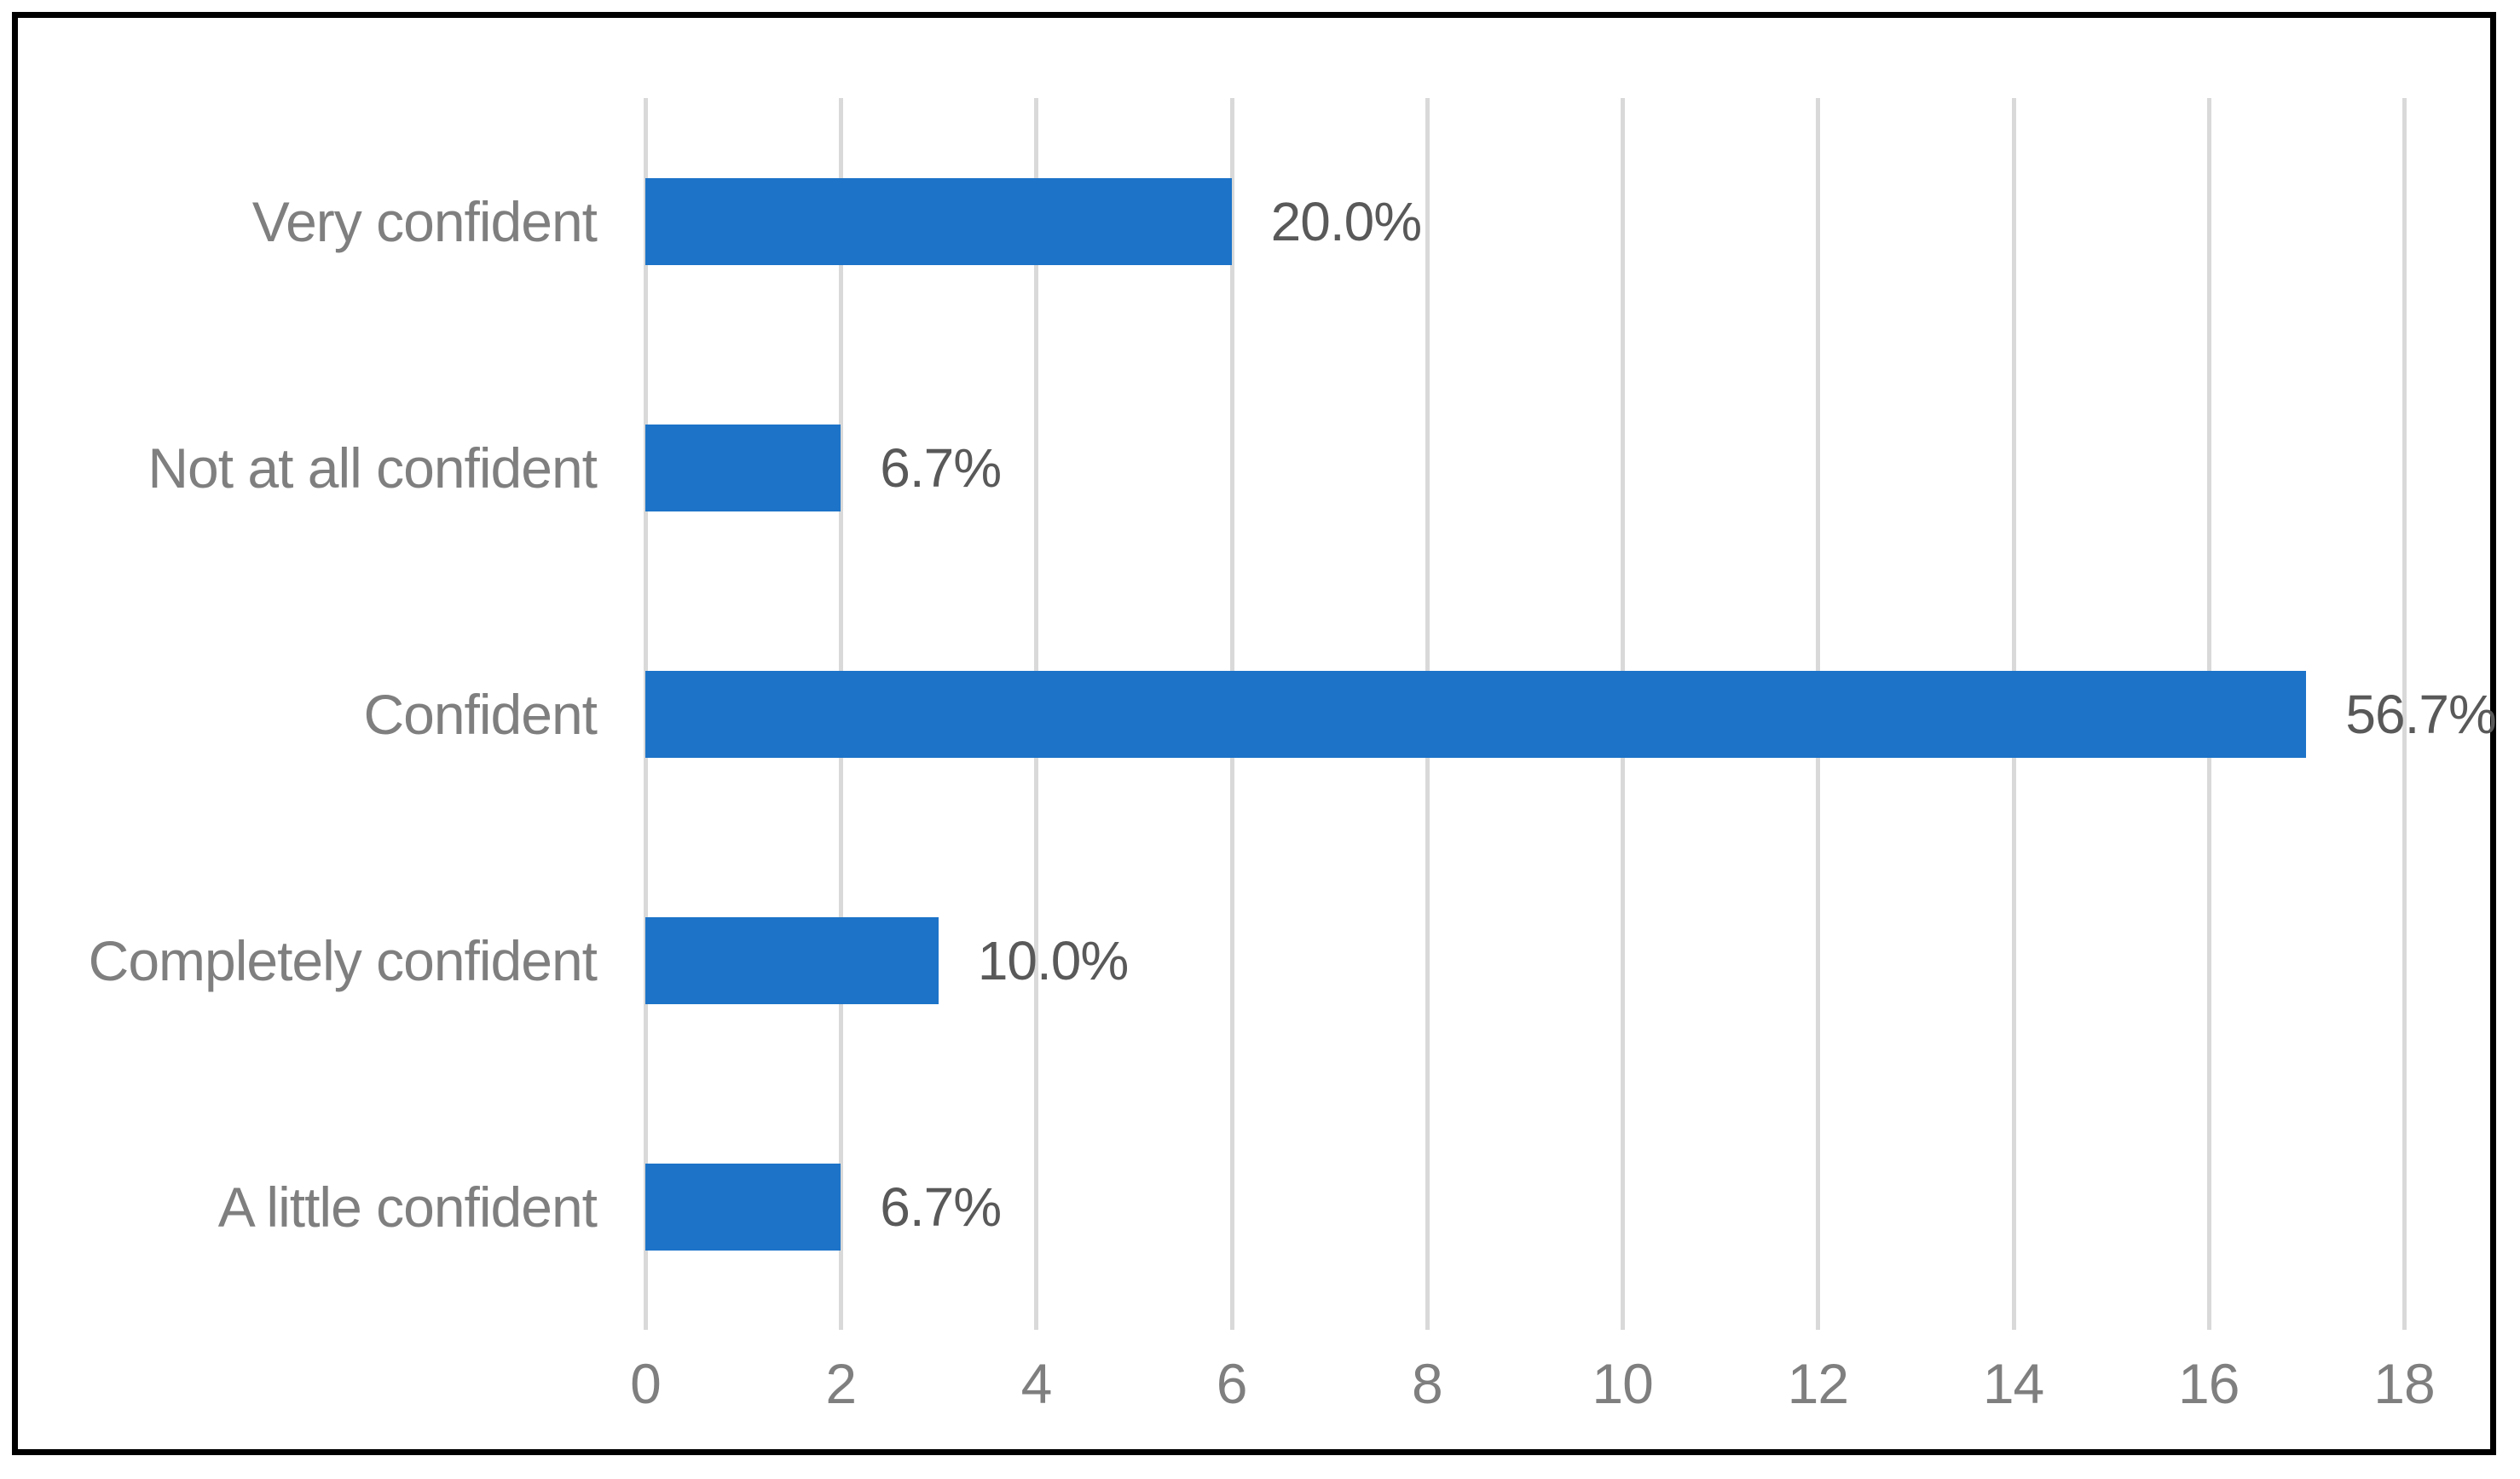 The width and height of the screenshot is (2520, 1479). I want to click on x-axis-tick-label: 14, so click(2013, 1383).